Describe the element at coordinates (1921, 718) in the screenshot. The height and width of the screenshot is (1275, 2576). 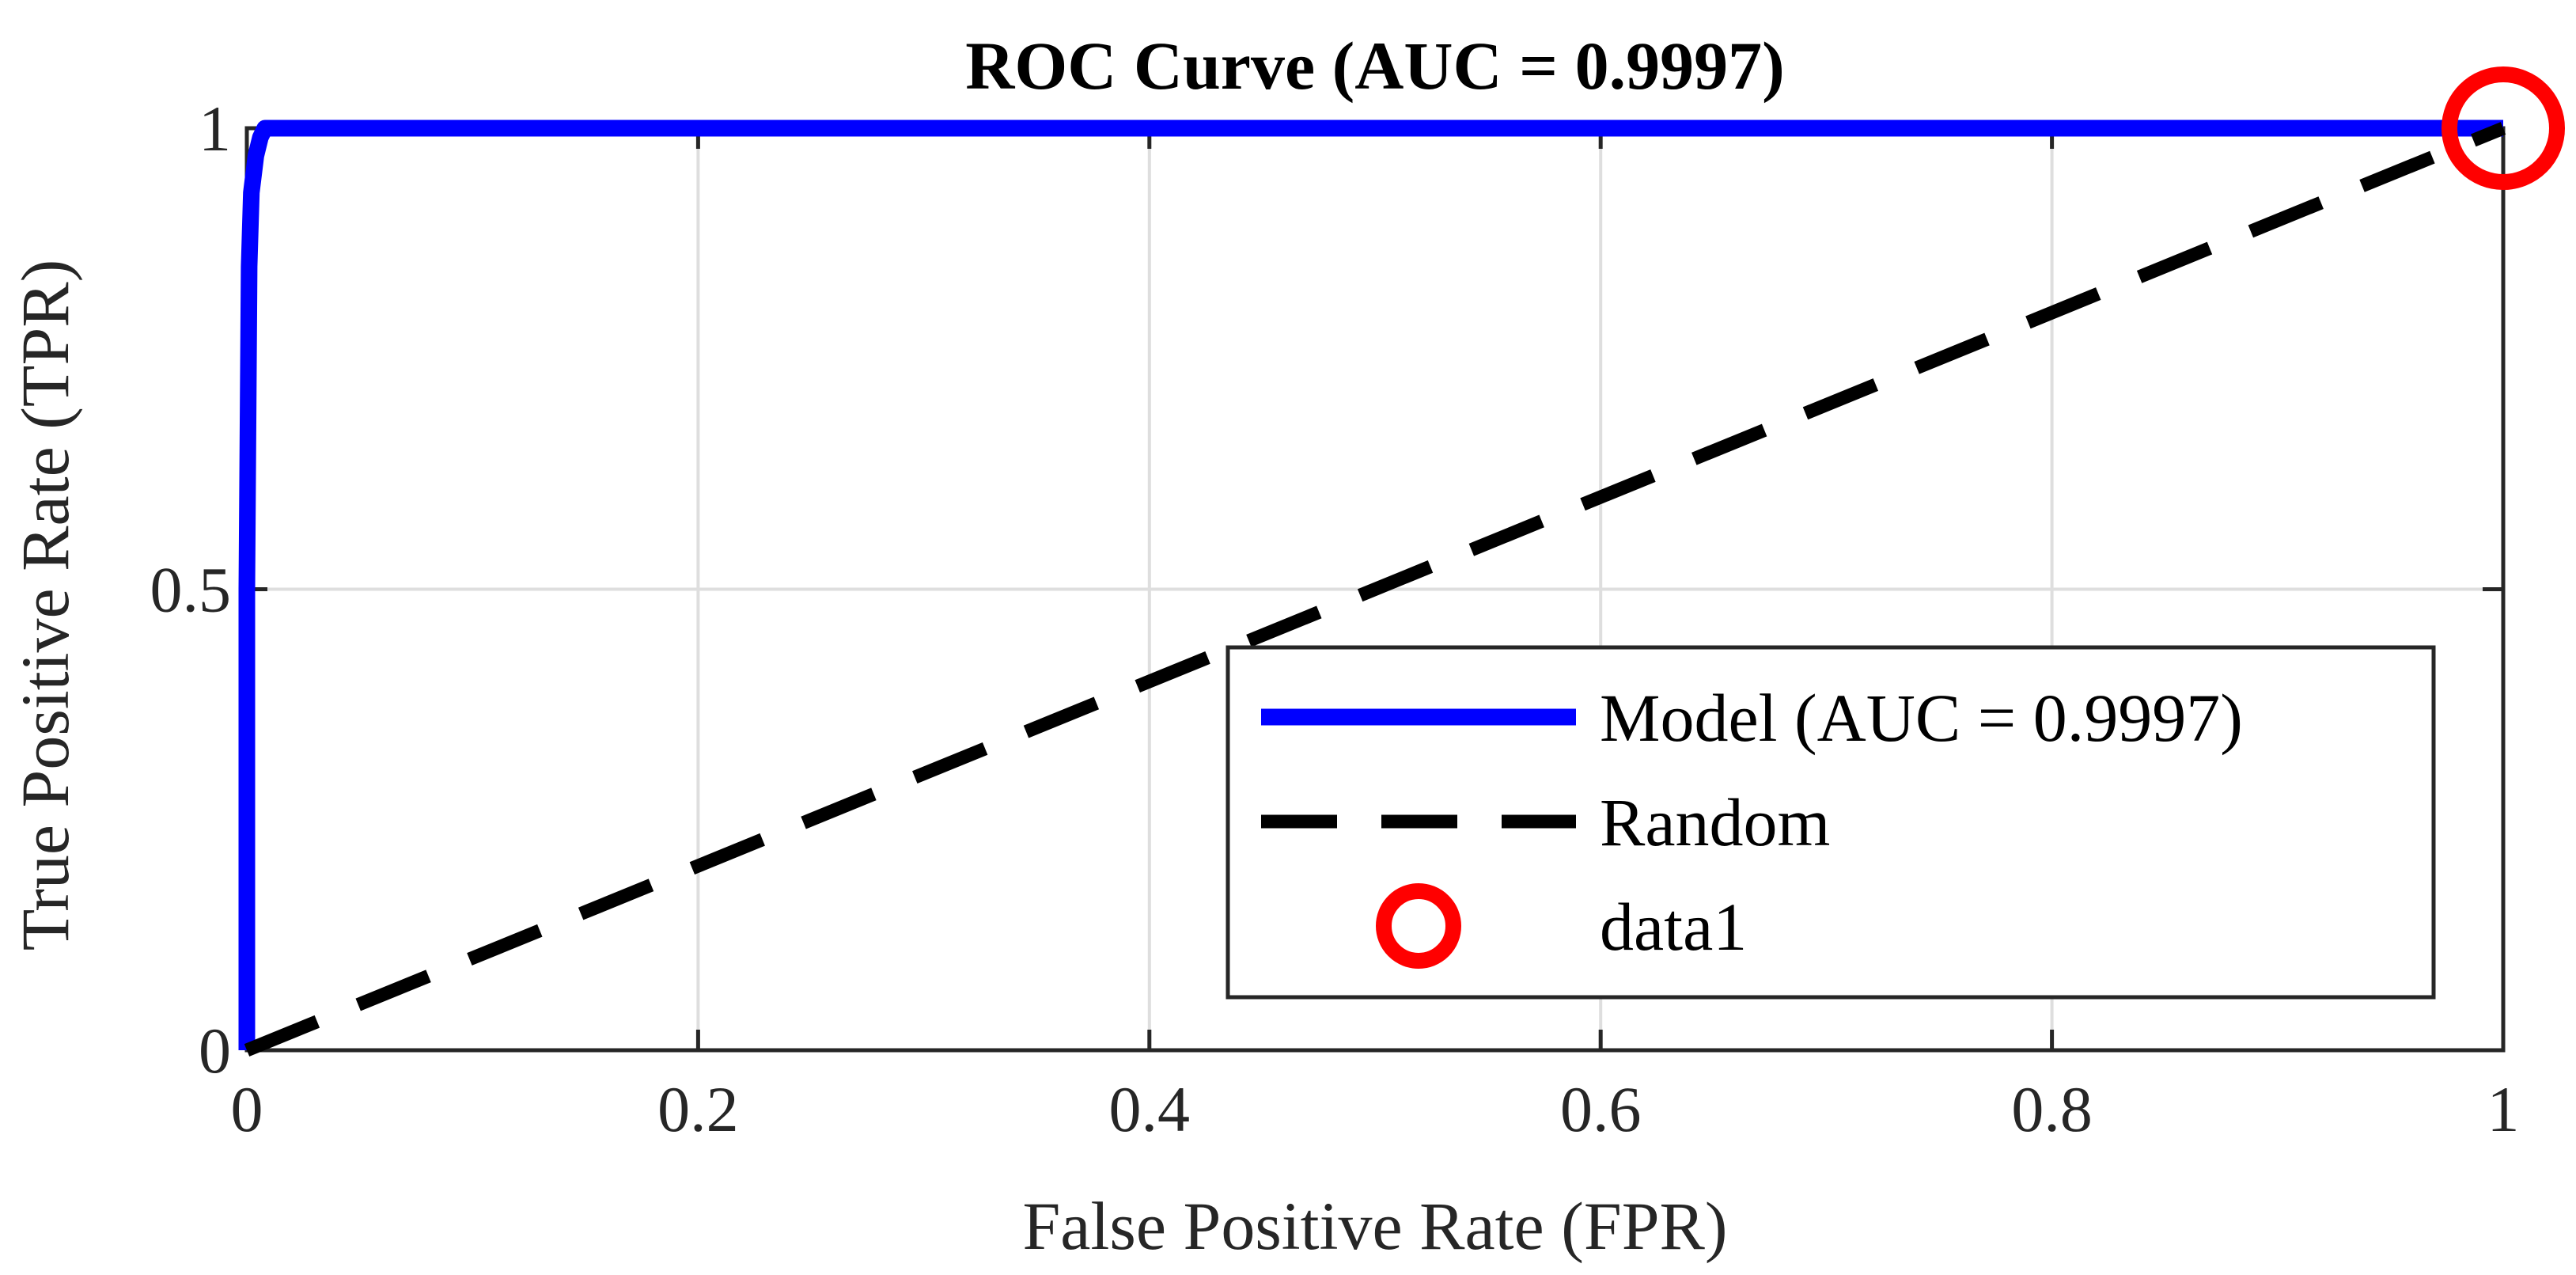
I see `legend-label-model: Model (AUC = 0.9997)` at that location.